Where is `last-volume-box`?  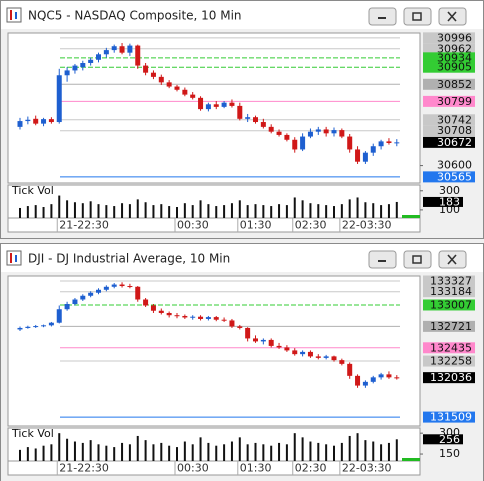
last-volume-box is located at coordinates (443, 201).